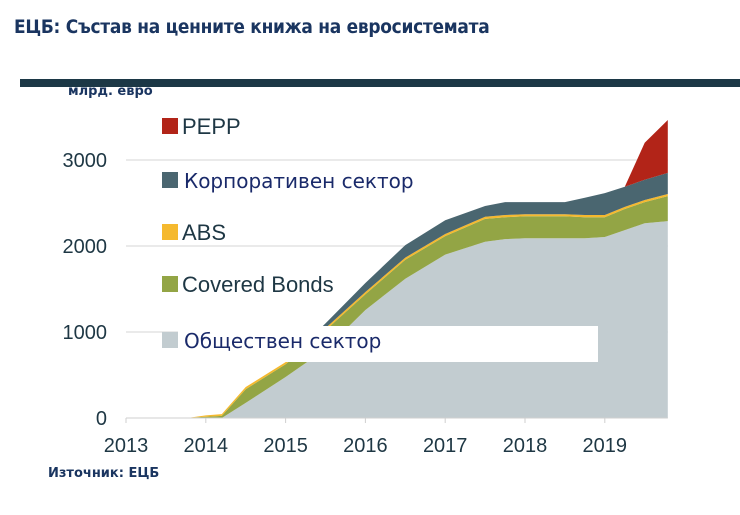 This screenshot has height=515, width=740. I want to click on x-tick-label: 2016, so click(365, 446).